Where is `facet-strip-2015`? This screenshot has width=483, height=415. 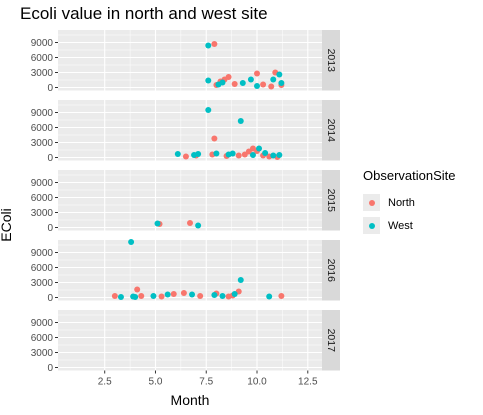 facet-strip-2015 is located at coordinates (331, 200).